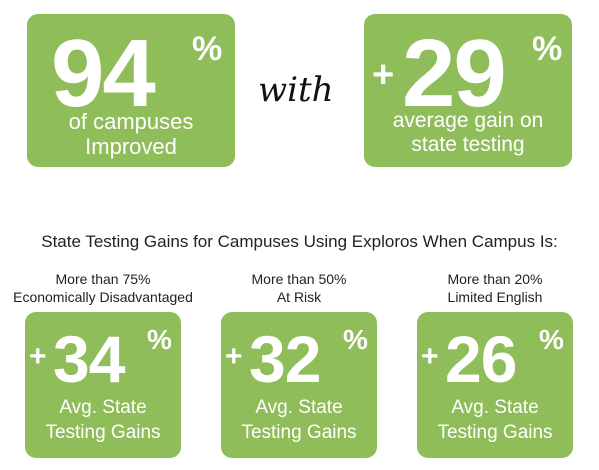  What do you see at coordinates (89, 359) in the screenshot?
I see `gain-value: 34` at bounding box center [89, 359].